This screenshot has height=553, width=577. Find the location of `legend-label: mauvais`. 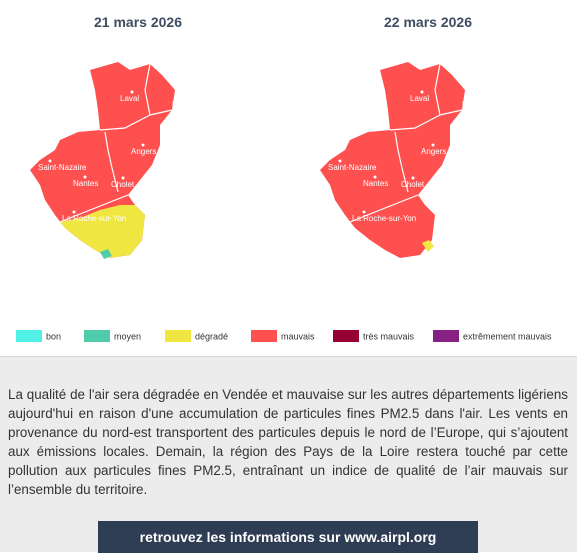

legend-label: mauvais is located at coordinates (298, 336).